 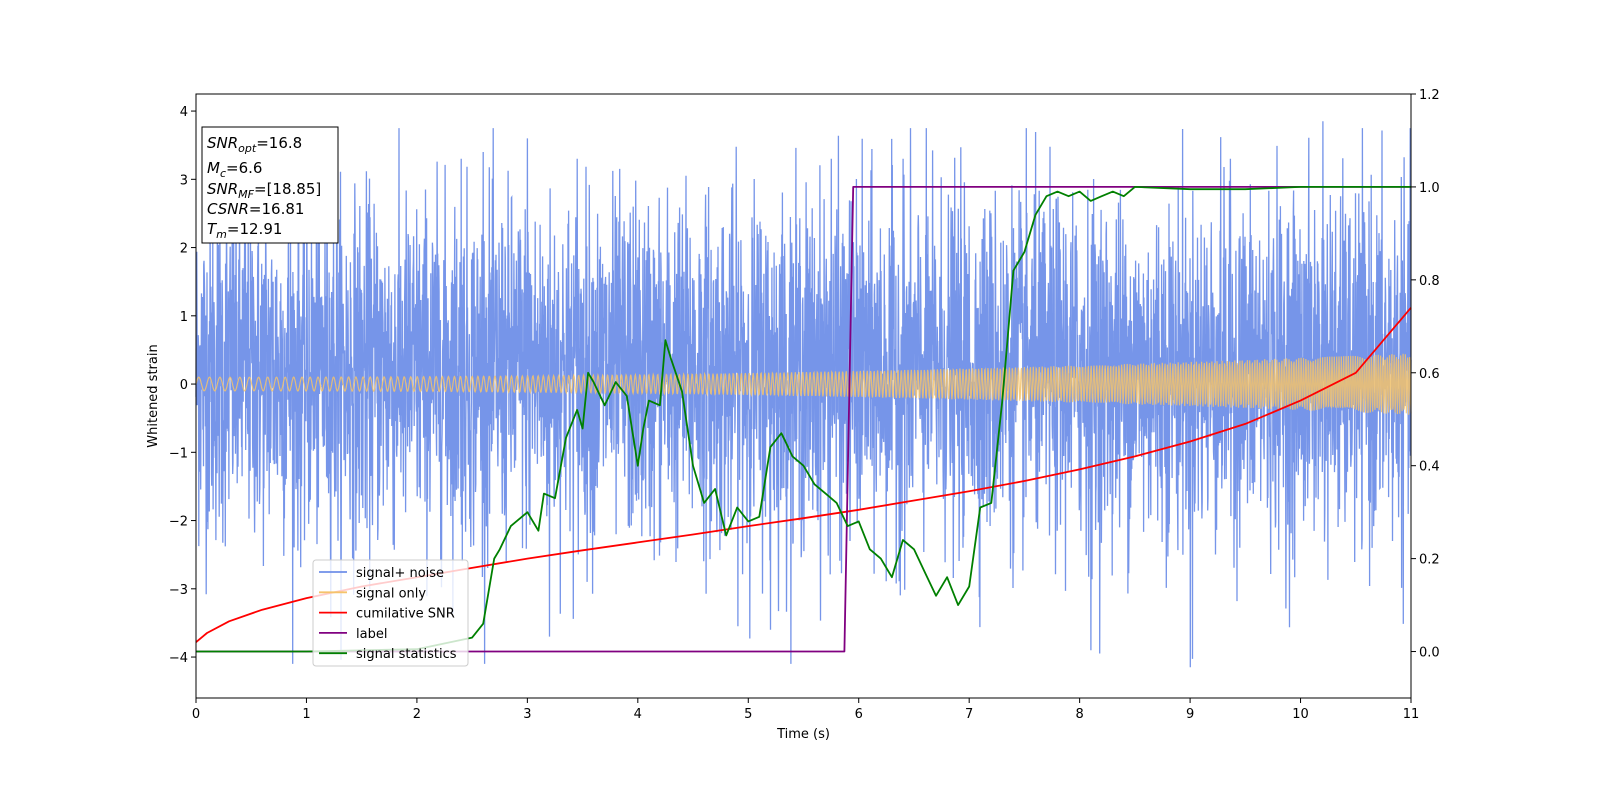 I want to click on y-tick-label: 0, so click(x=184, y=385).